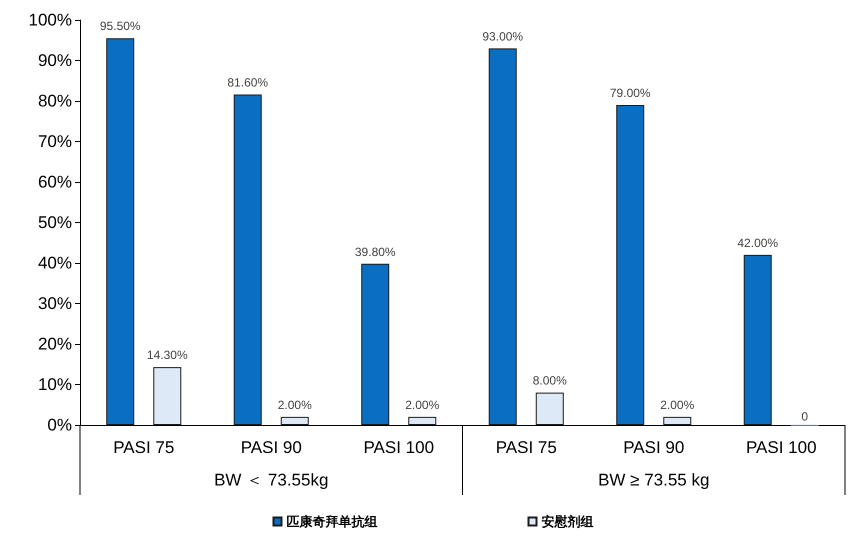 The image size is (866, 539). Describe the element at coordinates (654, 480) in the screenshot. I see `text: BW ≥ 73.55 kg` at that location.